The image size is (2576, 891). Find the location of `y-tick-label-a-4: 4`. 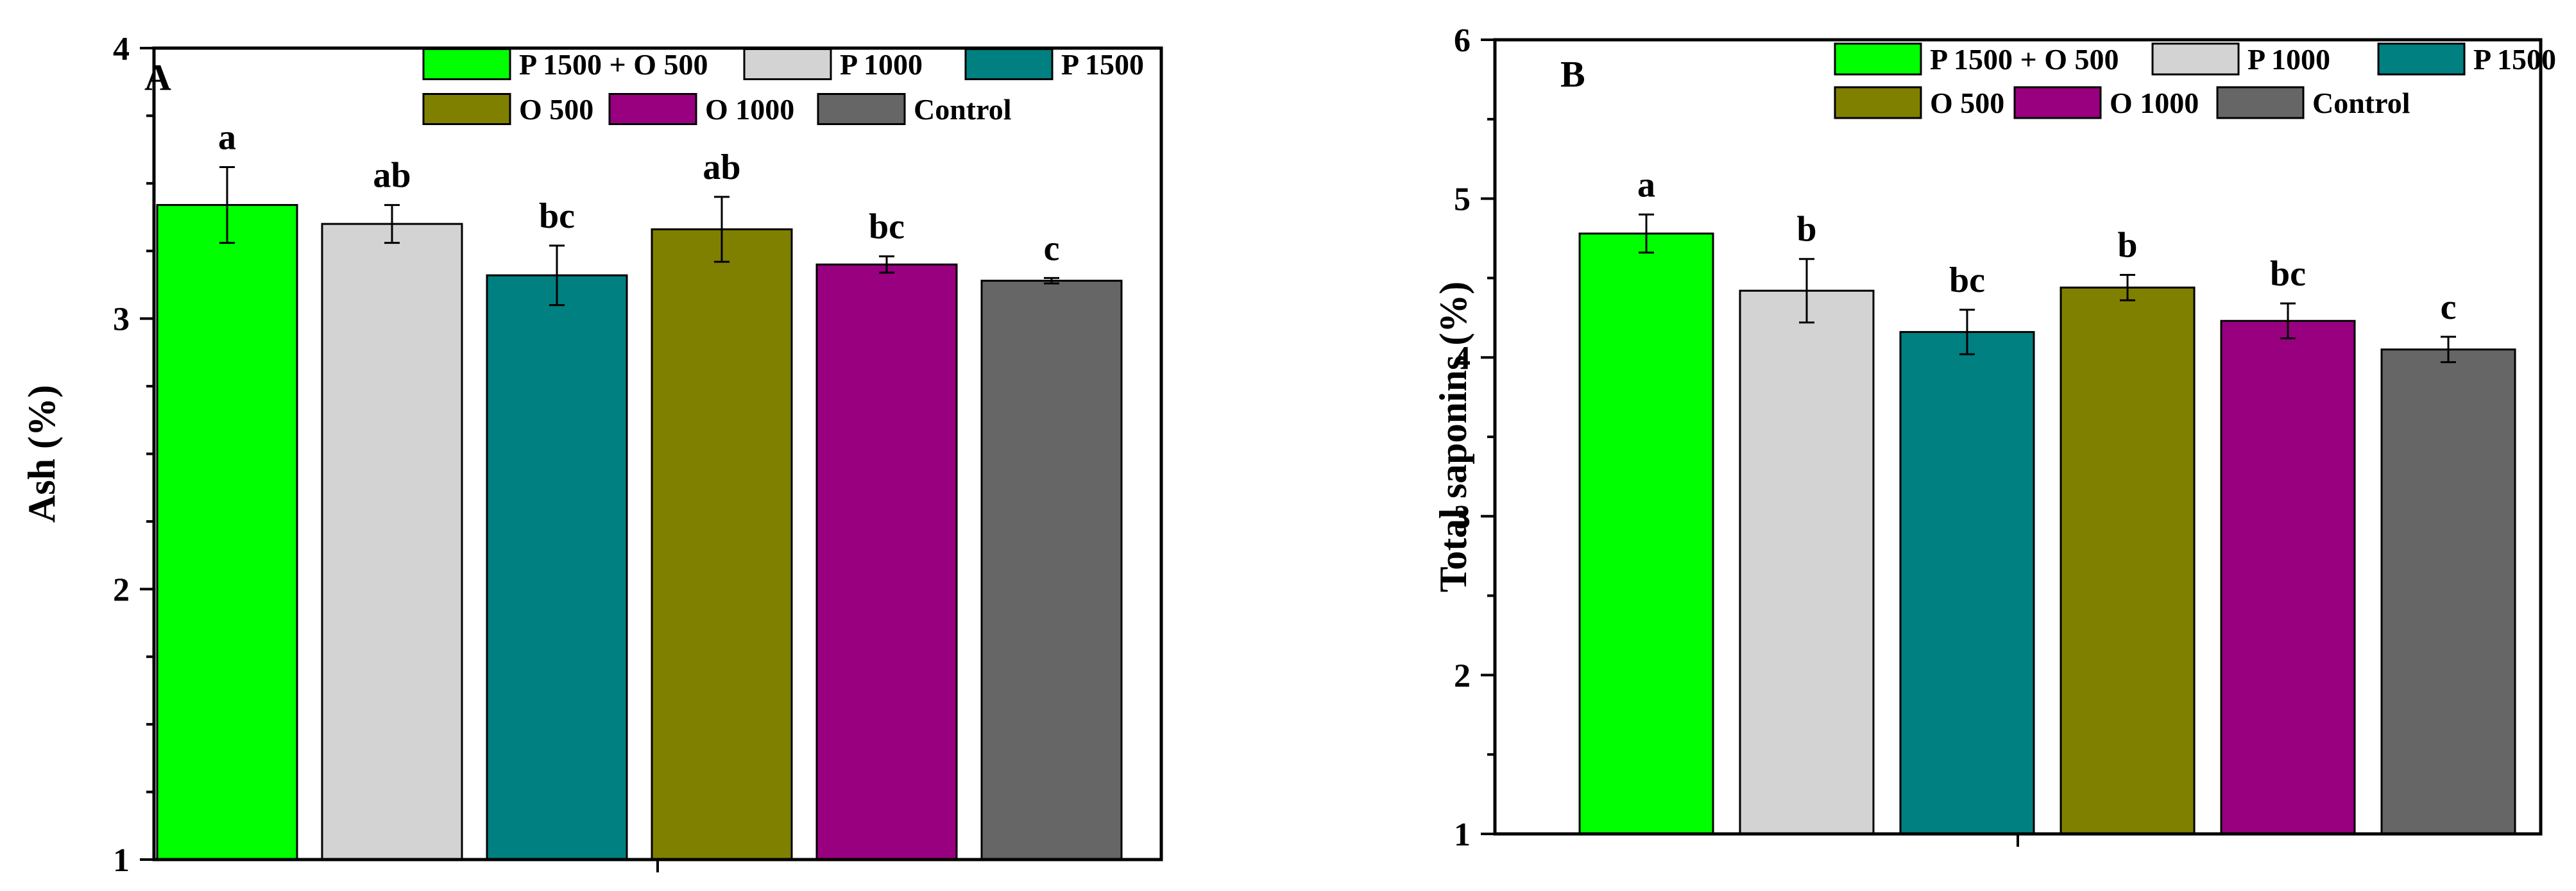

y-tick-label-a-4: 4 is located at coordinates (121, 49).